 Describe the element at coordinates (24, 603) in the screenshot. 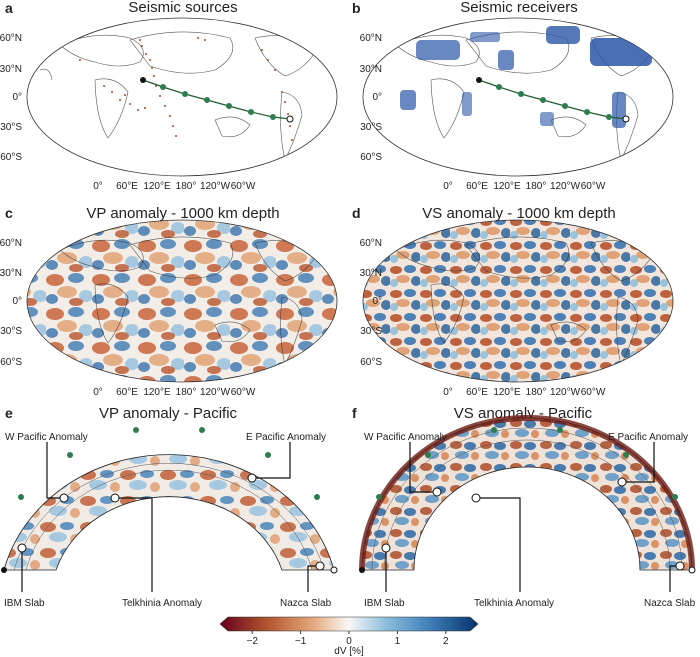

I see `e-ibm-label: IBM Slab` at that location.